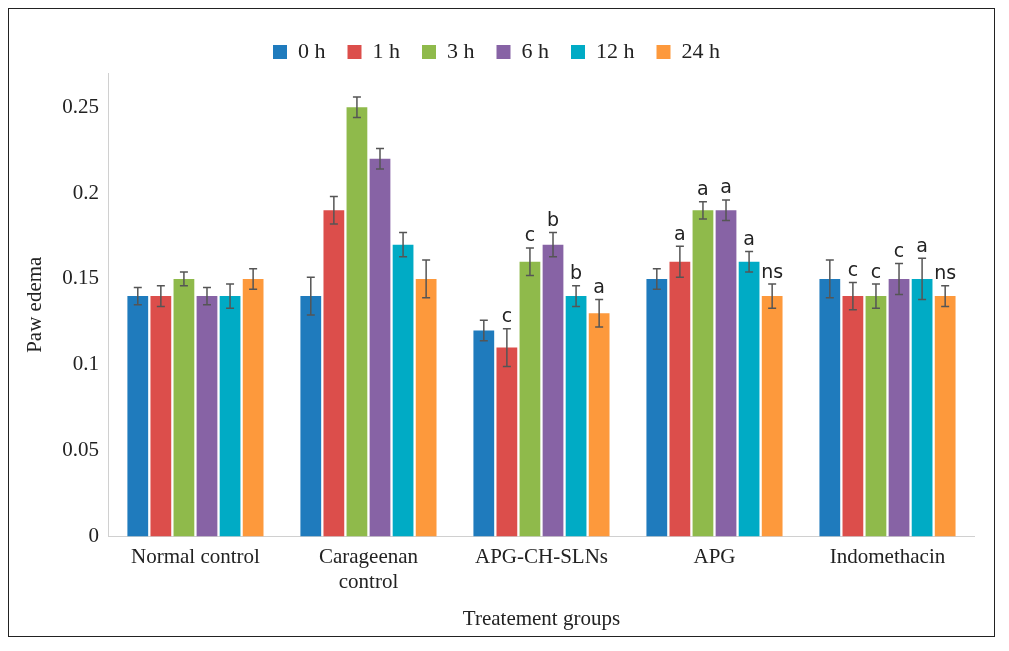  Describe the element at coordinates (93, 534) in the screenshot. I see `y-tick-label: 0` at that location.